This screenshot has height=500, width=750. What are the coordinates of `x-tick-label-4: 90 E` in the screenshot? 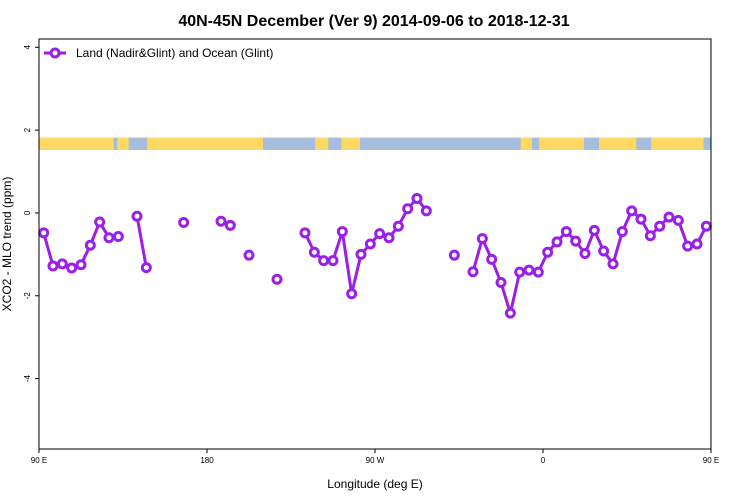 It's located at (711, 460).